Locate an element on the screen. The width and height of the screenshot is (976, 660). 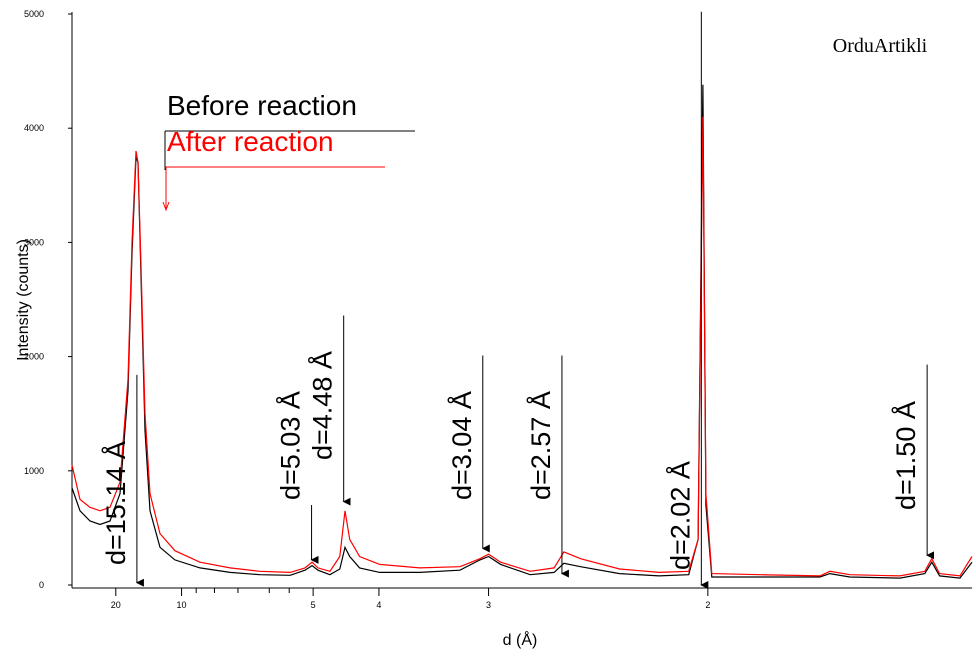
annotation-label: d=3.04 Å is located at coordinates (461, 445).